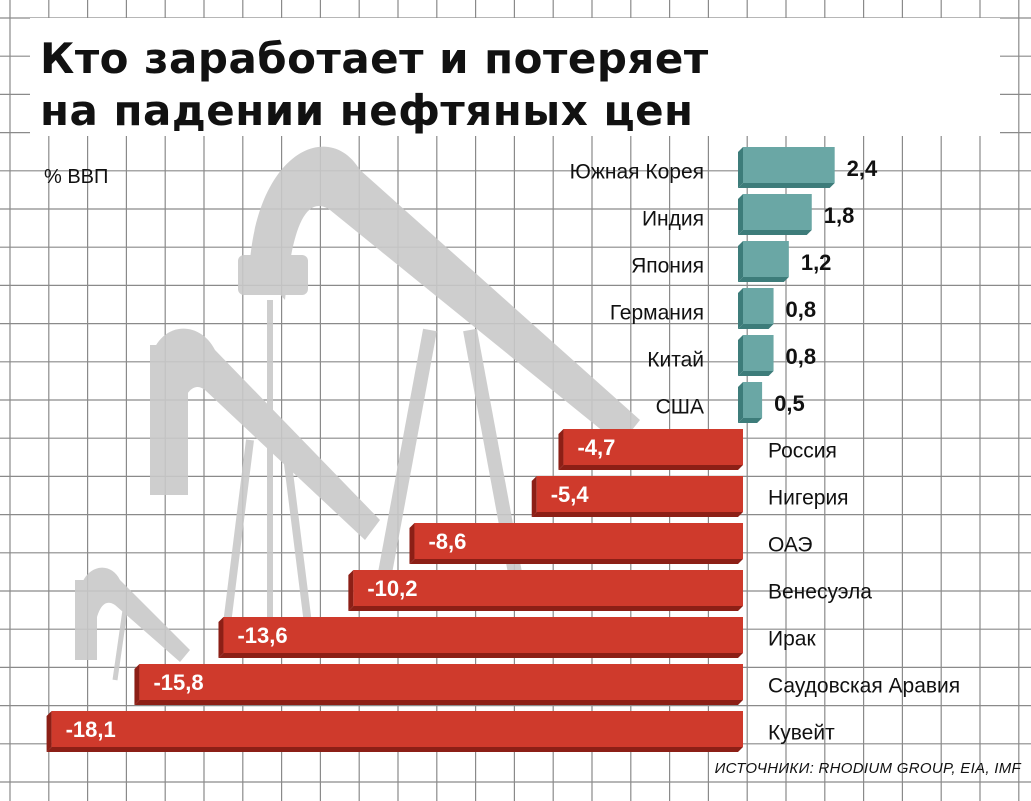 The image size is (1031, 801). What do you see at coordinates (447, 541) in the screenshot?
I see `value-label: -8,6` at bounding box center [447, 541].